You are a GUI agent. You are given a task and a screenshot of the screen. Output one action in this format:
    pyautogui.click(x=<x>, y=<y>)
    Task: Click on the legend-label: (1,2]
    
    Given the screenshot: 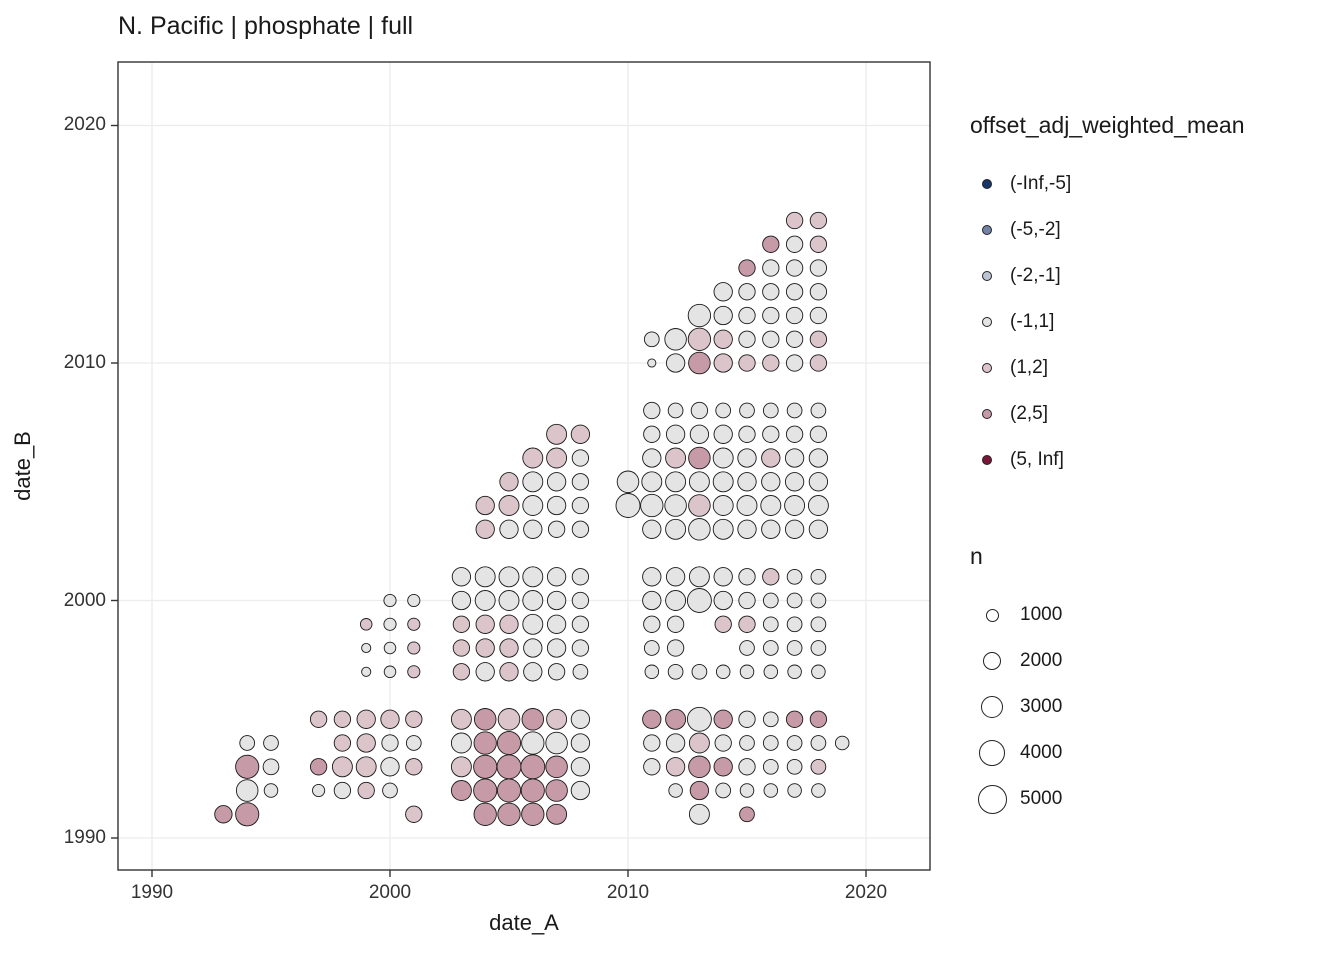 What is the action you would take?
    pyautogui.click(x=1029, y=367)
    